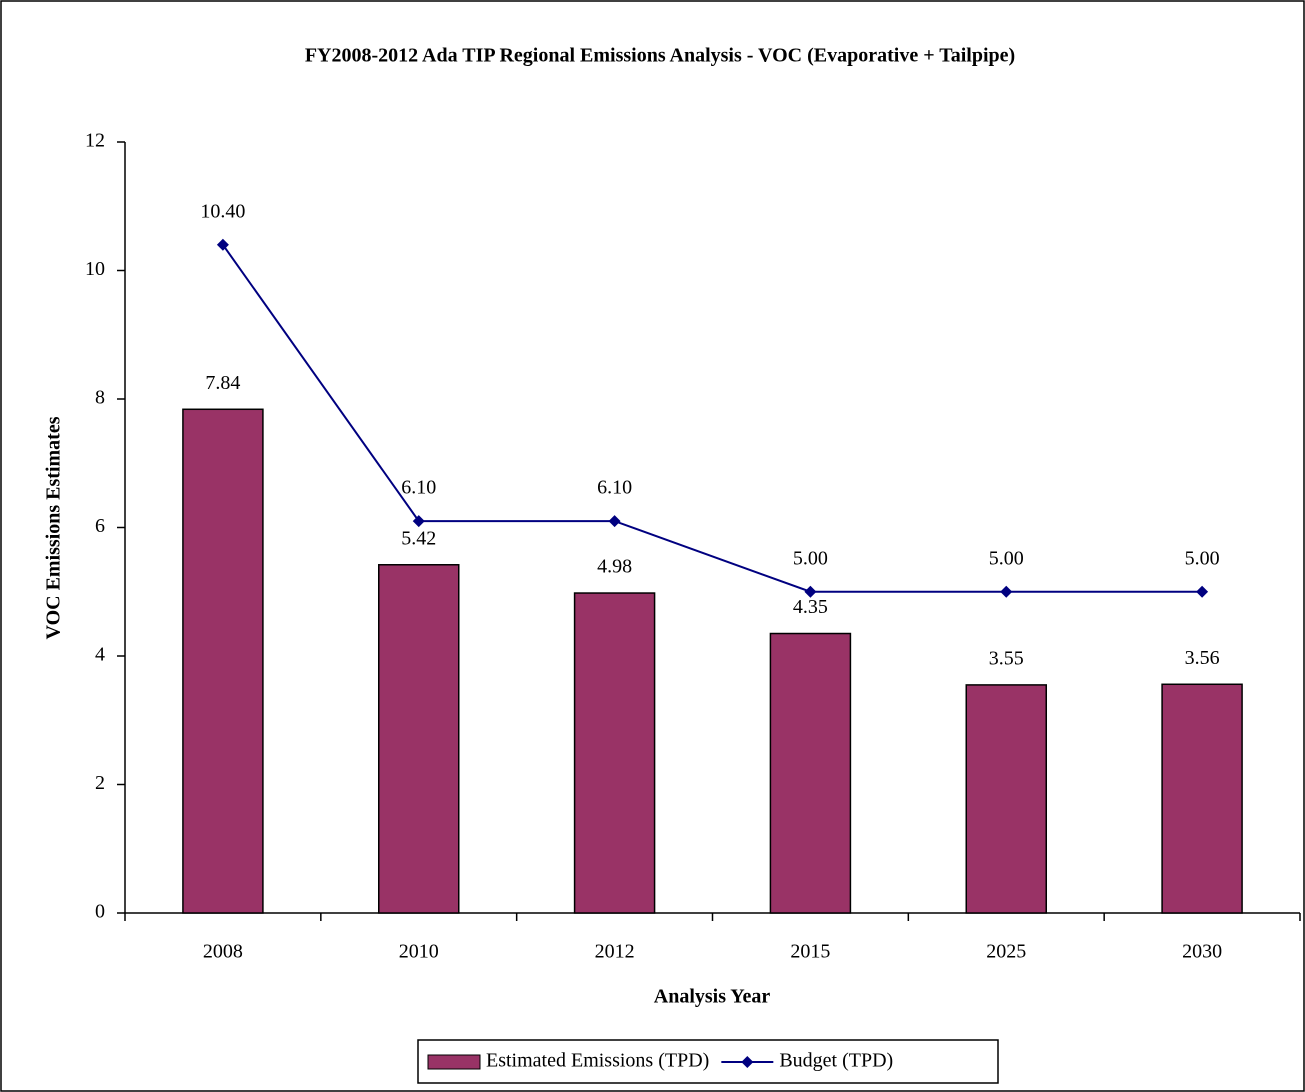 The height and width of the screenshot is (1092, 1305). Describe the element at coordinates (222, 211) in the screenshot. I see `line-value-label: 10.40` at that location.